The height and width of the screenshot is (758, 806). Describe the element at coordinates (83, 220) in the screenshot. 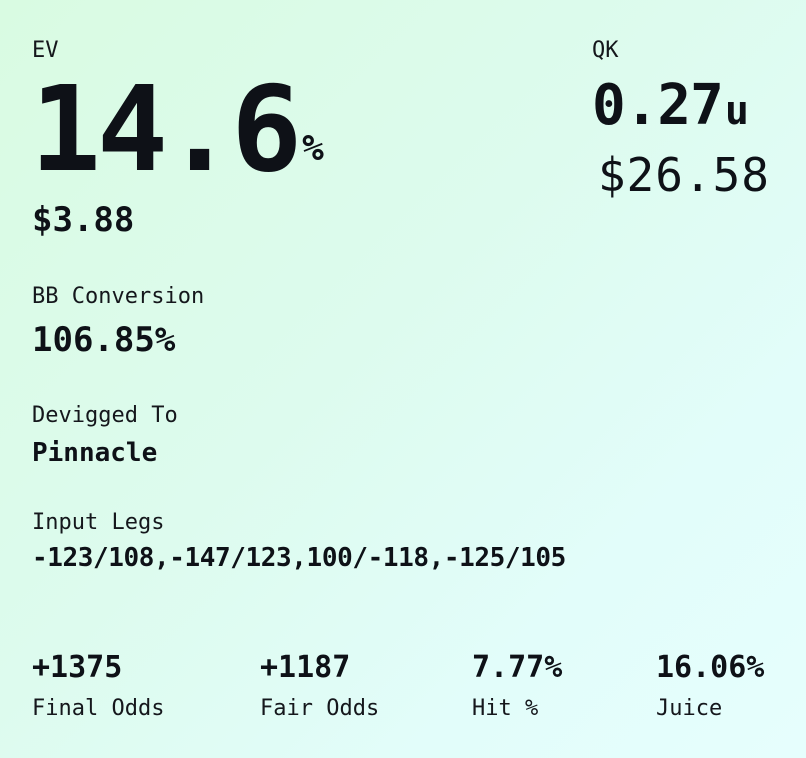

I see `ev-dollars: $3.88` at that location.